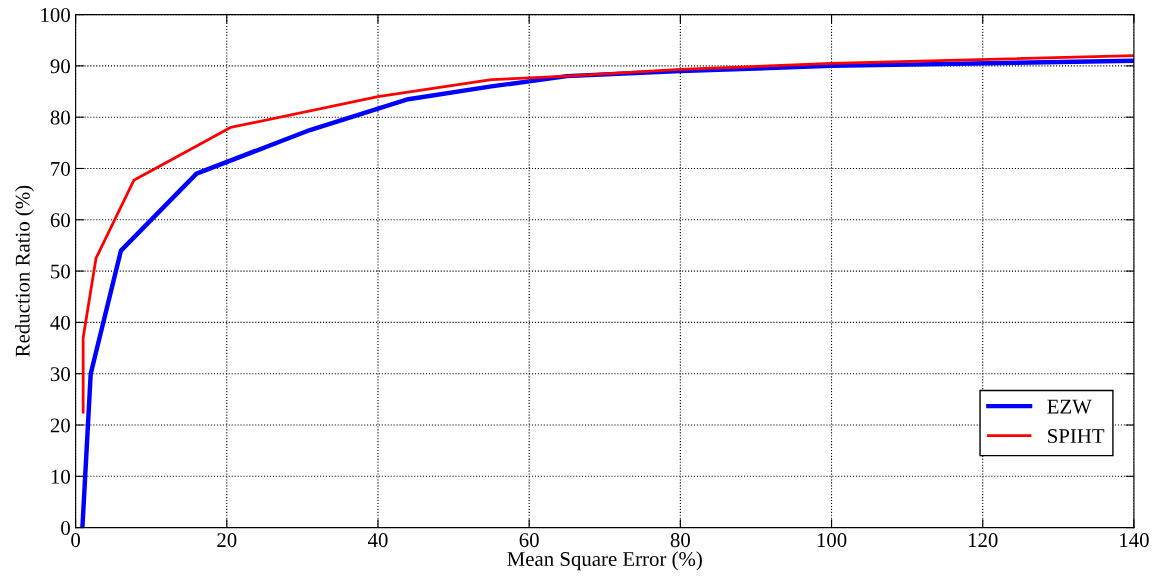 The width and height of the screenshot is (1163, 583). Describe the element at coordinates (60, 476) in the screenshot. I see `y-tick-label: 10` at that location.